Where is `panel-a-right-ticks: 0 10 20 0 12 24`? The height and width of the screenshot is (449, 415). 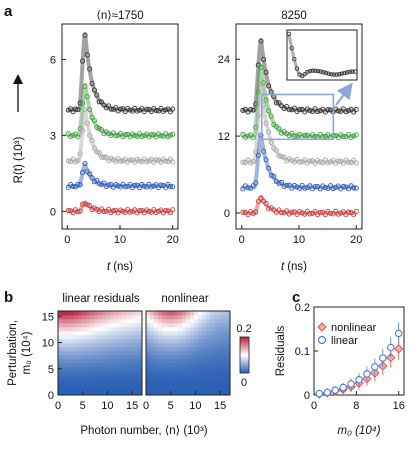 panel-a-right-ticks: 0 10 20 0 12 24 is located at coordinates (290, 150).